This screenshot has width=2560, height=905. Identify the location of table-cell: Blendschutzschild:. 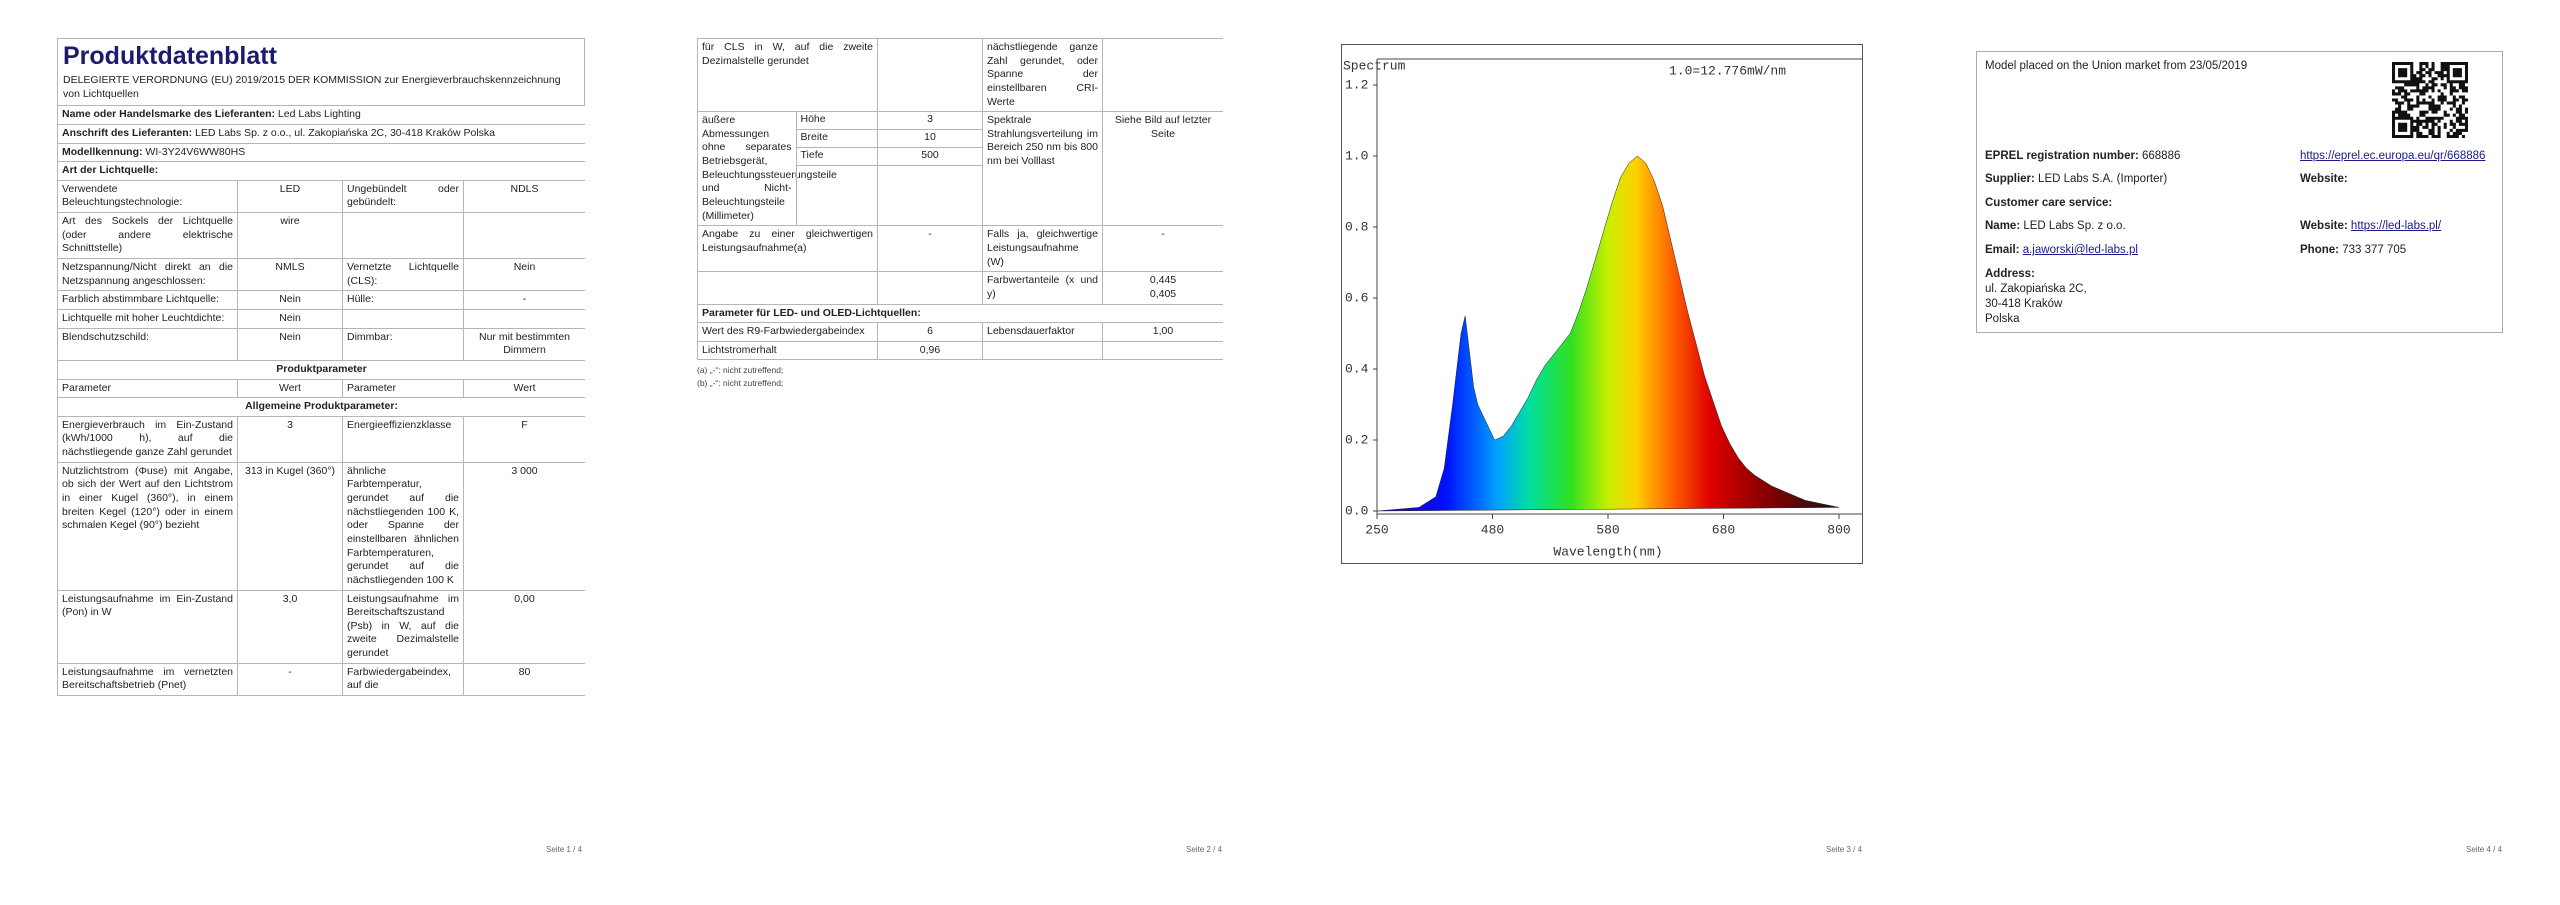
(147, 344).